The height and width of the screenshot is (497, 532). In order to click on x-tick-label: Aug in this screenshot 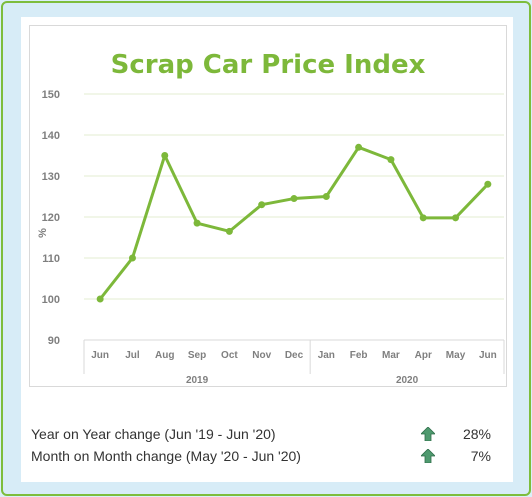, I will do `click(164, 355)`.